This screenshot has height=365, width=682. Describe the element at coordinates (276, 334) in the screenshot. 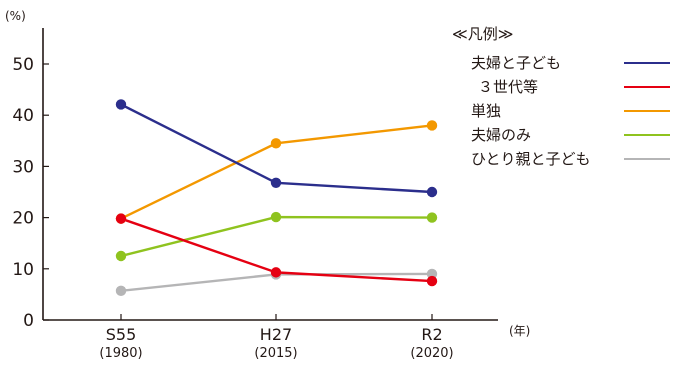

I see `x-tick-label: H27` at that location.